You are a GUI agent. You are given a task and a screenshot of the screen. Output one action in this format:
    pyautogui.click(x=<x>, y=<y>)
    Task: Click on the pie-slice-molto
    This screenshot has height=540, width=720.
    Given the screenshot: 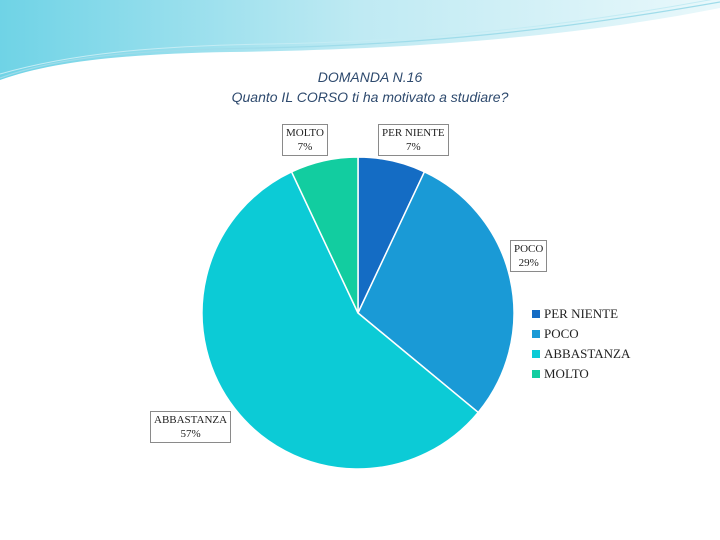 What is the action you would take?
    pyautogui.click(x=324, y=235)
    